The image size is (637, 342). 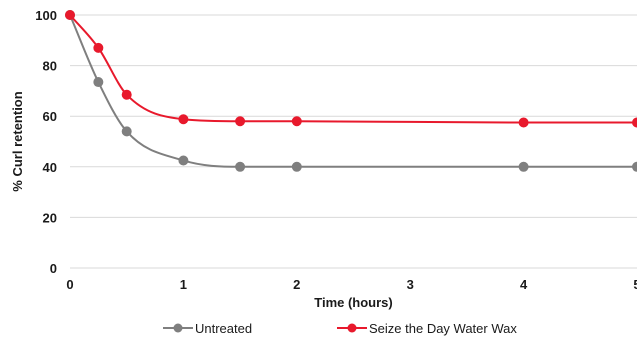 What do you see at coordinates (50, 167) in the screenshot?
I see `y-tick-label: 40` at bounding box center [50, 167].